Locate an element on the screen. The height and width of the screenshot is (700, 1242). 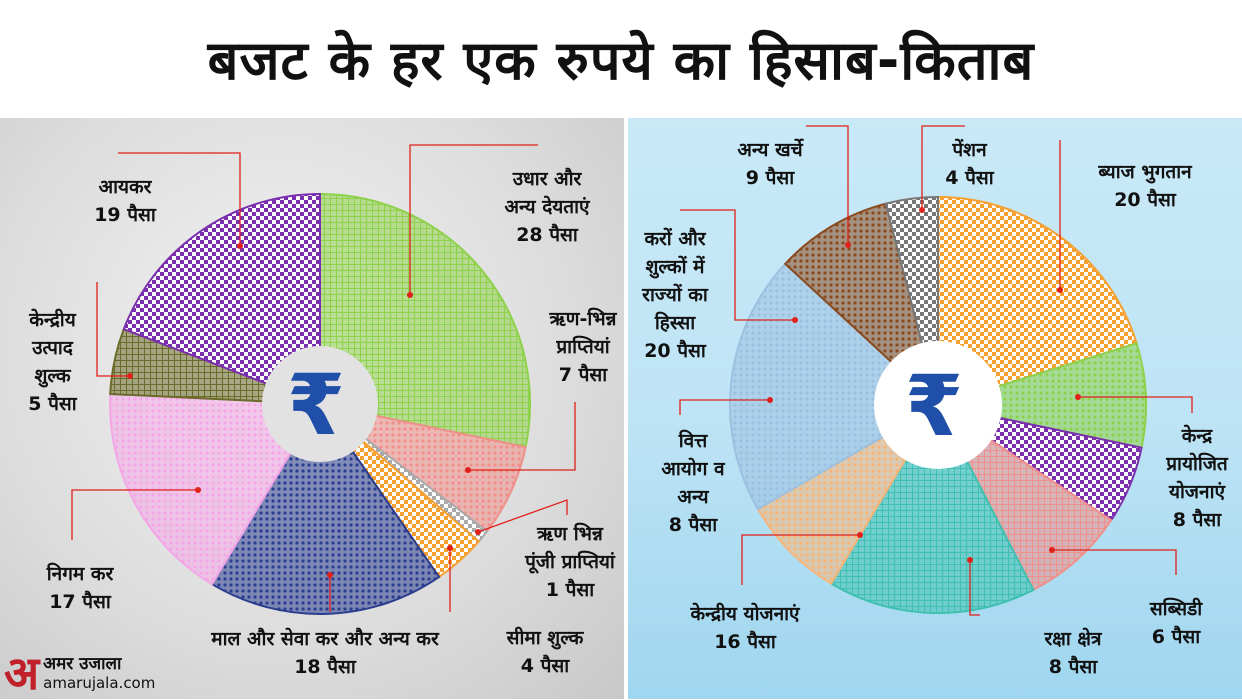
slice-label: केन्द्र प्रायोजित योजनाएं 8 पैसा is located at coordinates (1197, 478).